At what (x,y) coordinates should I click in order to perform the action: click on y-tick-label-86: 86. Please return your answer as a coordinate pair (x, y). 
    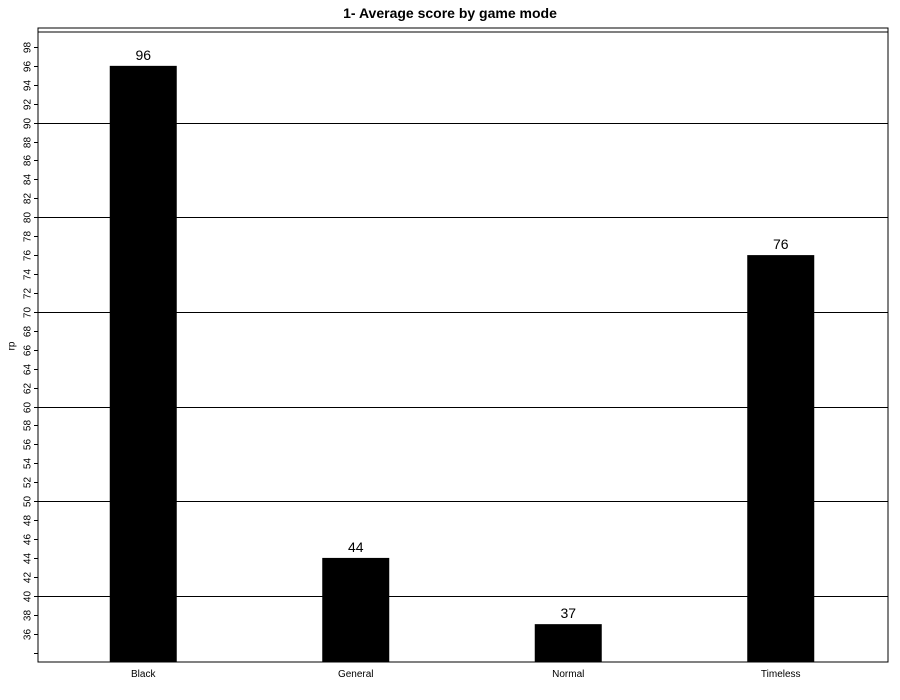
    Looking at the image, I should click on (28, 161).